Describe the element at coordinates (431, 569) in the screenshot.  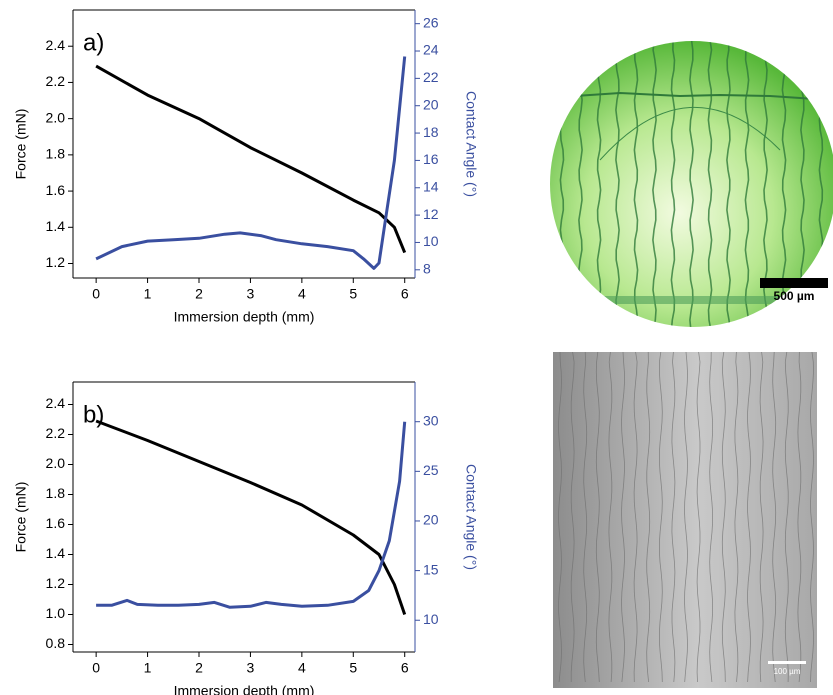
I see `y2-tick-label: 15` at that location.